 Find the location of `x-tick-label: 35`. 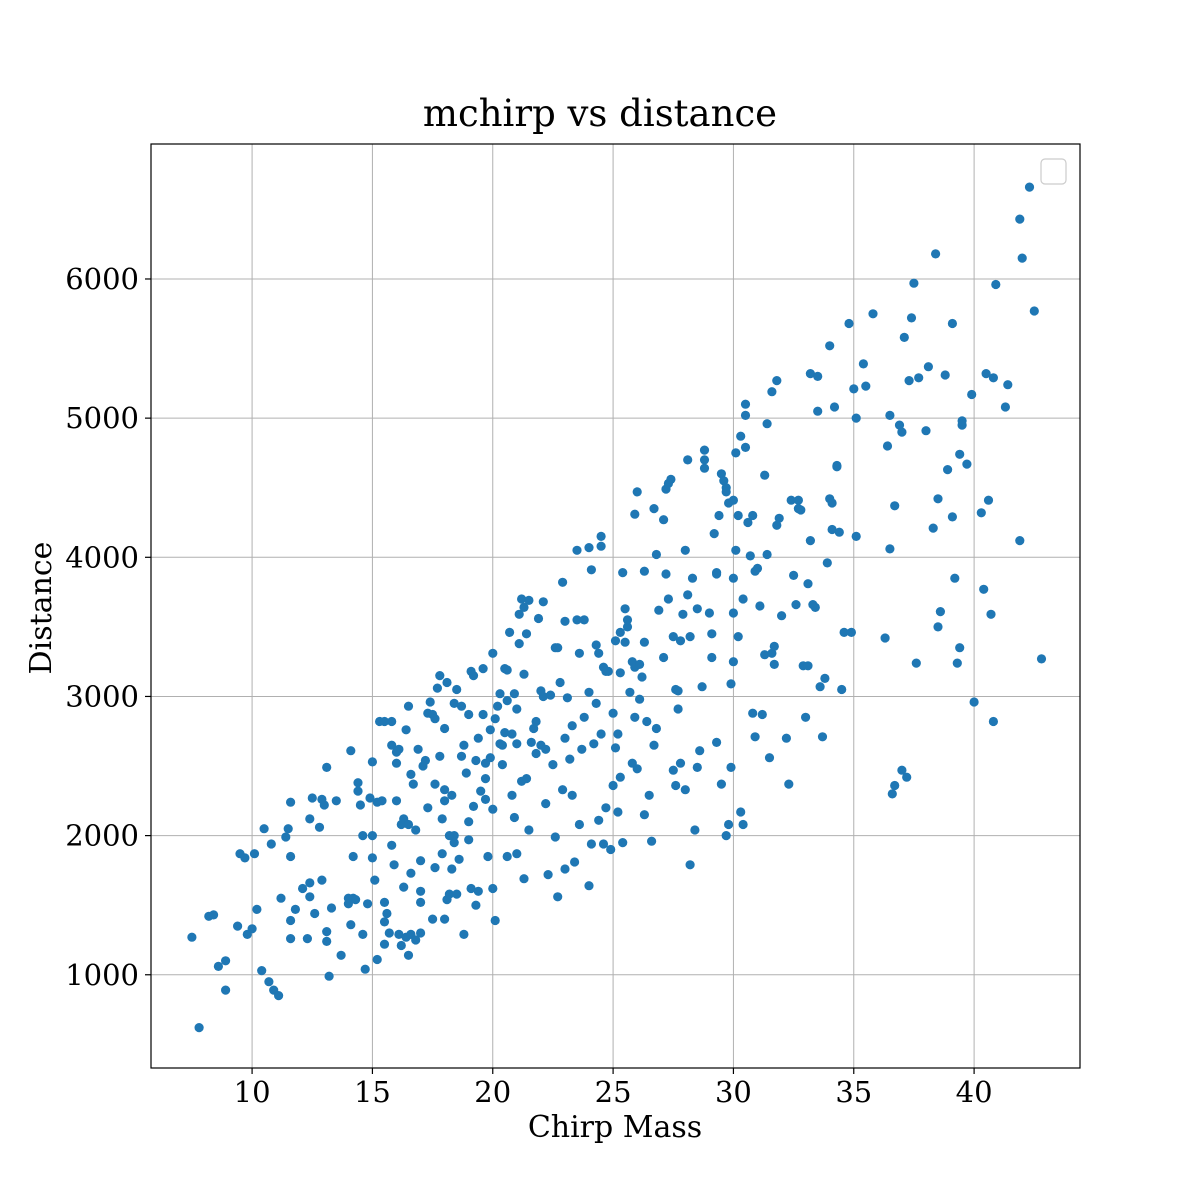

x-tick-label: 35 is located at coordinates (853, 1092).